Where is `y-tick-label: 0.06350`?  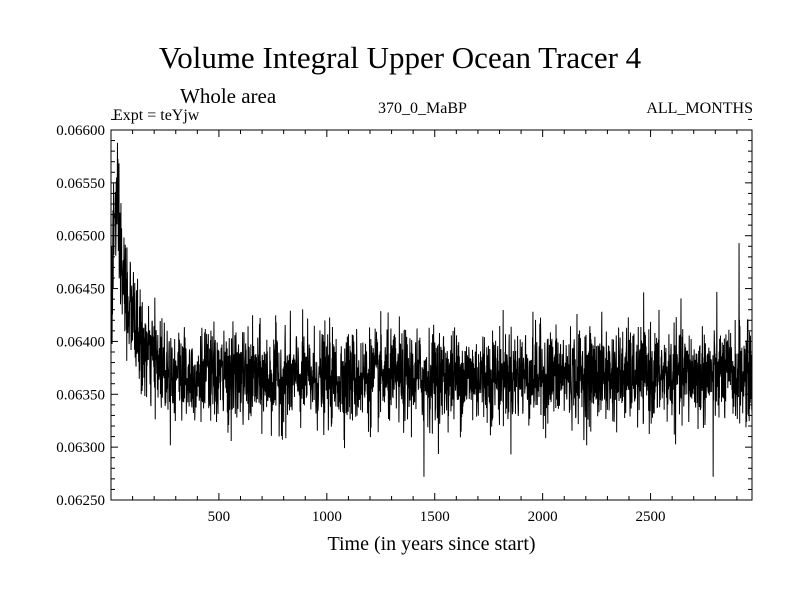 y-tick-label: 0.06350 is located at coordinates (80, 395).